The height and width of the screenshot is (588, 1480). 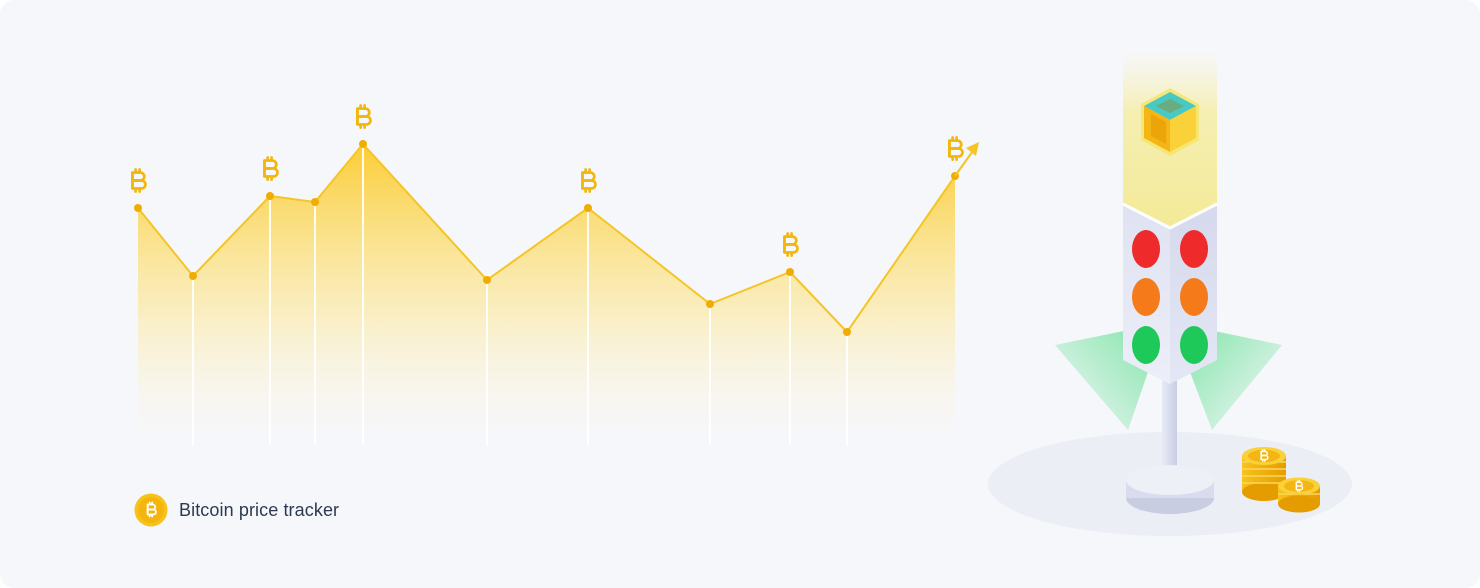 I want to click on green-light-right, so click(x=1194, y=345).